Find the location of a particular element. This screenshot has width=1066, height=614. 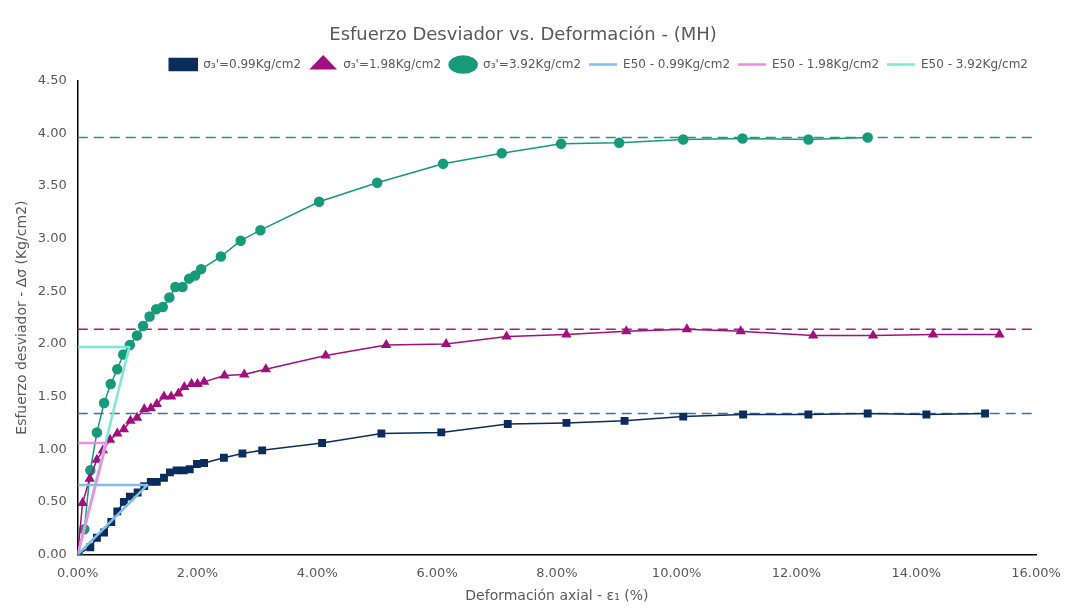

legend-label: σ₃'=0.99Kg/cm2 is located at coordinates (252, 63).